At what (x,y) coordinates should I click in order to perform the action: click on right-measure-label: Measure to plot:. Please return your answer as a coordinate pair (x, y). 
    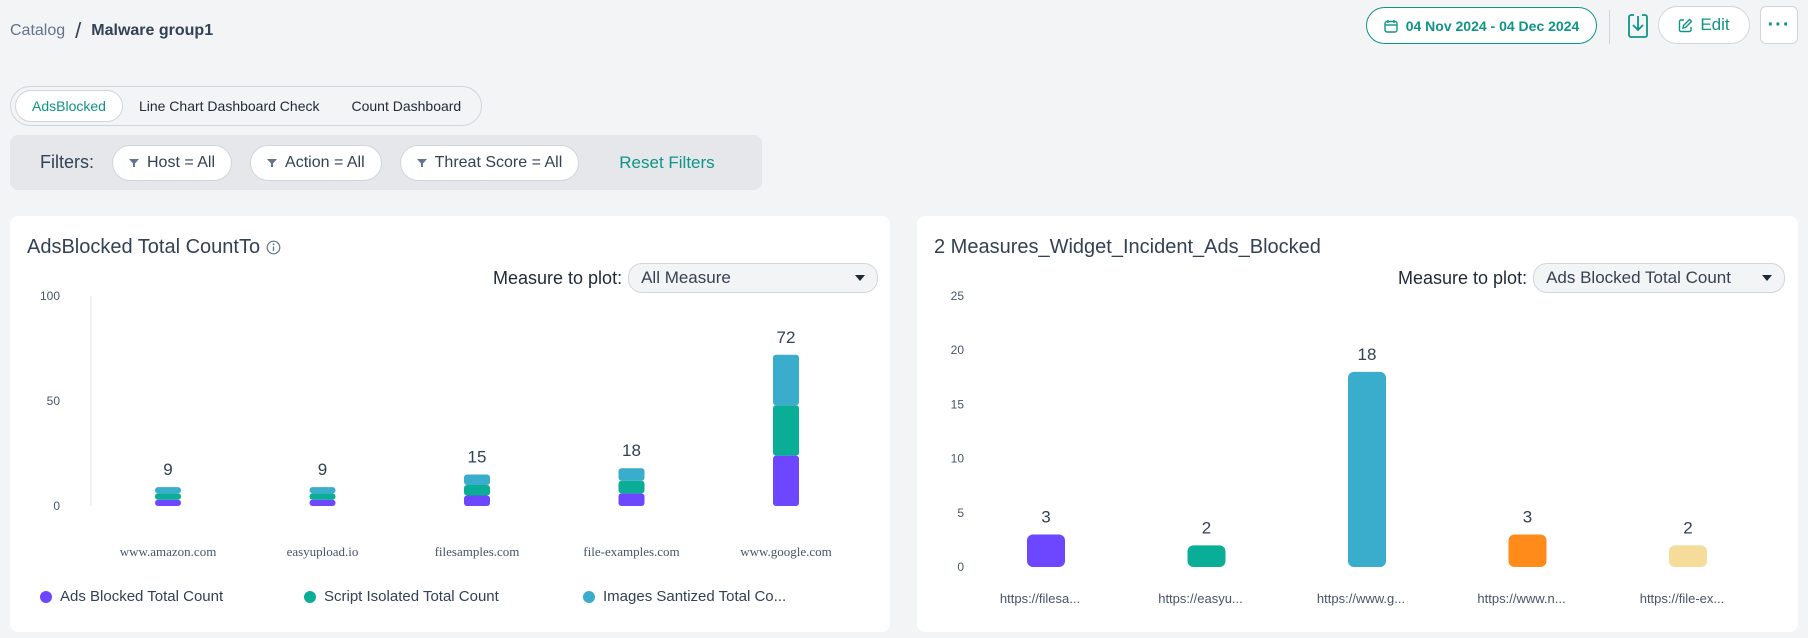
    Looking at the image, I should click on (1463, 277).